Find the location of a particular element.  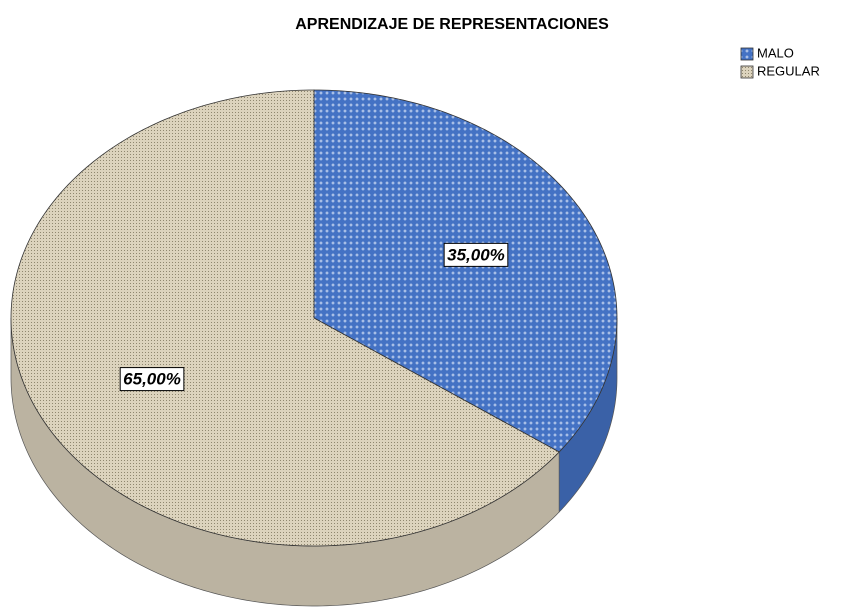

data-label: 35,00% is located at coordinates (476, 254).